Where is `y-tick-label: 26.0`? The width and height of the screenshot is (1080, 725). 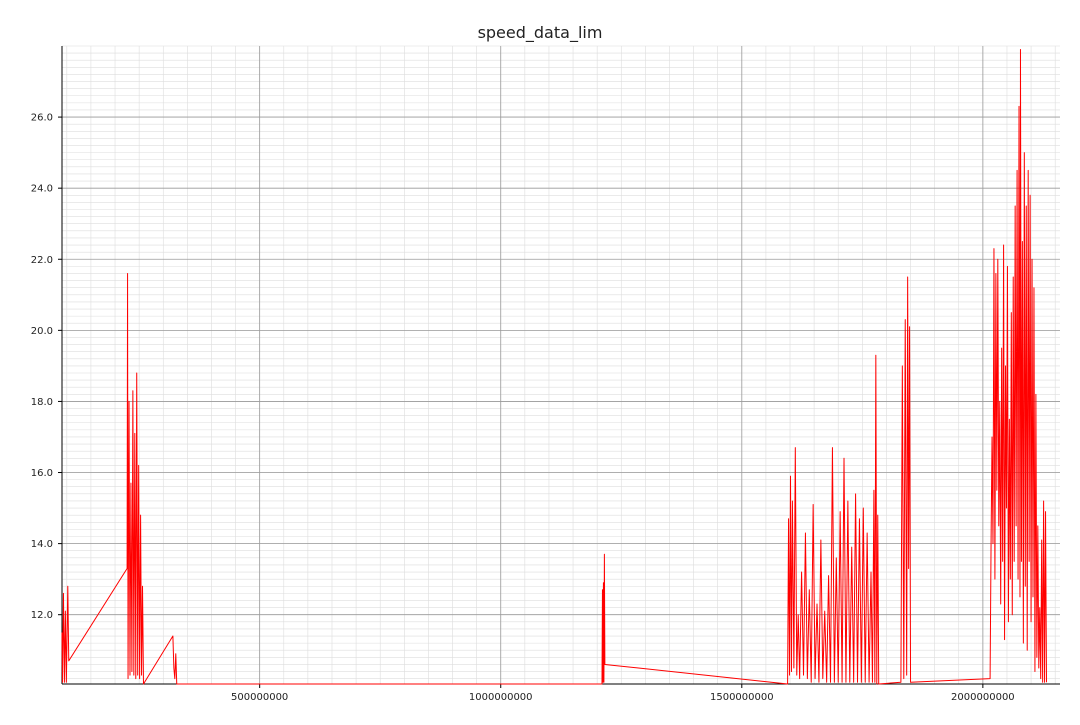
y-tick-label: 26.0 is located at coordinates (42, 118).